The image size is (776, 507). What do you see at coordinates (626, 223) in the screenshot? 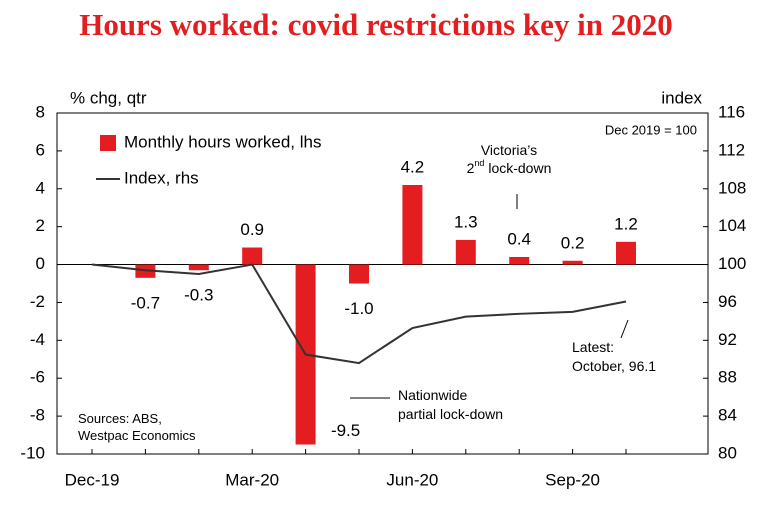
I see `data-label: 1.2` at bounding box center [626, 223].